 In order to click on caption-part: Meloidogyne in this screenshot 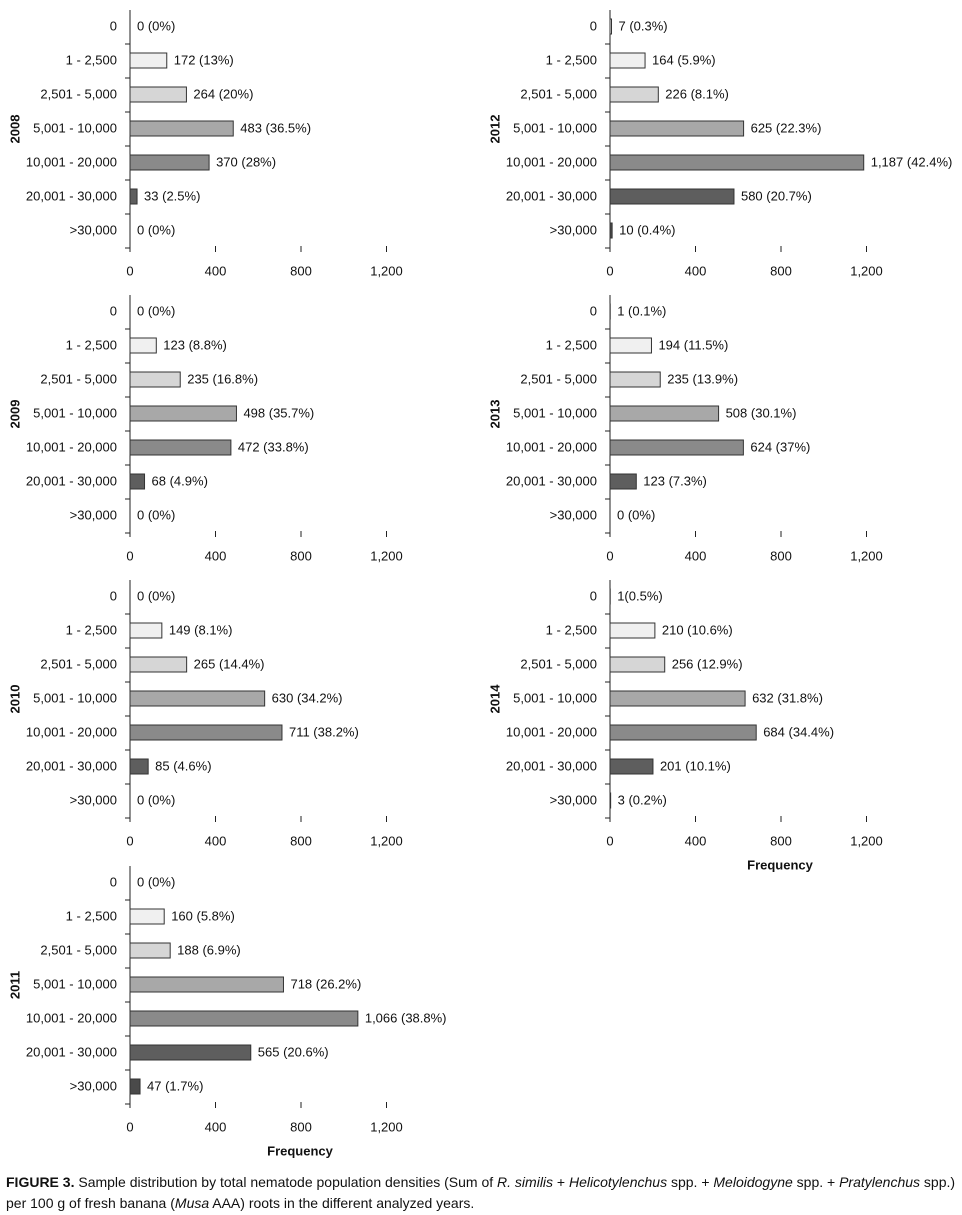, I will do `click(753, 1182)`.